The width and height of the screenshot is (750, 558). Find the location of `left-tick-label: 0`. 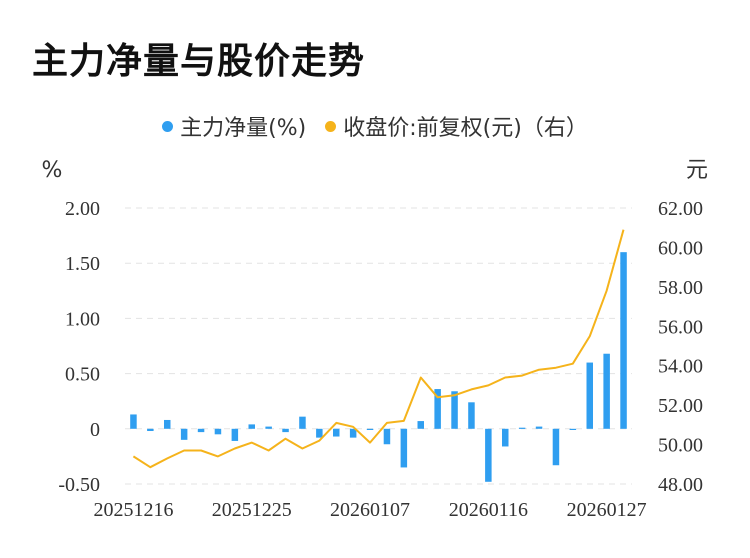

left-tick-label: 0 is located at coordinates (95, 430).